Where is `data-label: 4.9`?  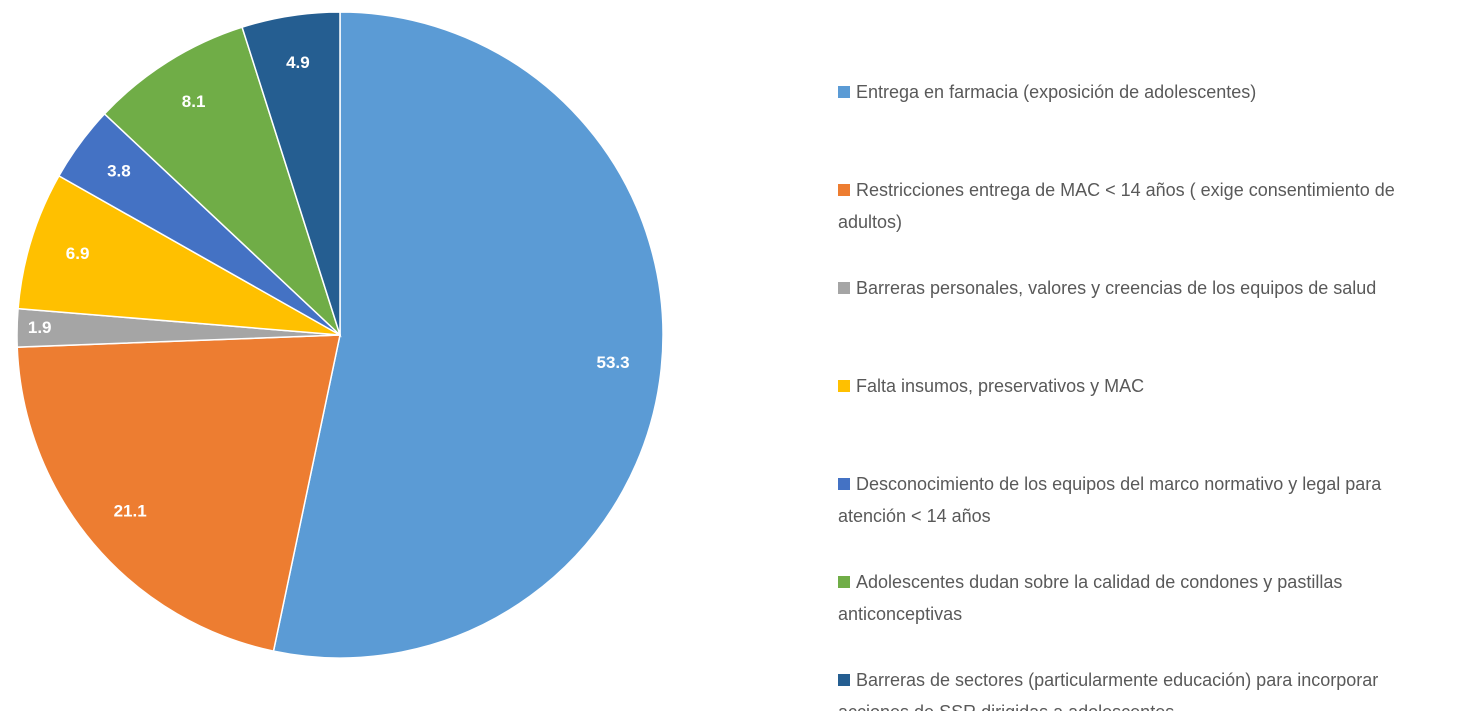 data-label: 4.9 is located at coordinates (298, 62).